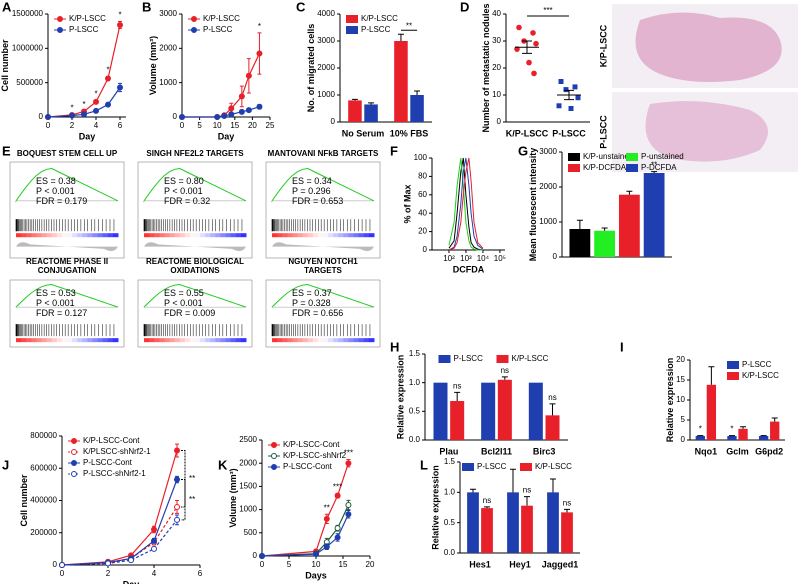  Describe the element at coordinates (496, 40) in the screenshot. I see `y-tick-label: 30` at that location.